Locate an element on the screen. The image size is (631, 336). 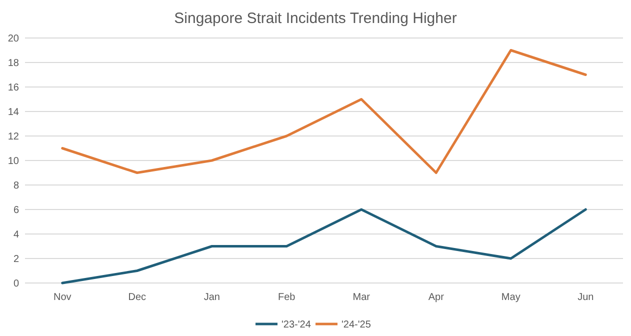
y-tick-label: 4 is located at coordinates (16, 235).